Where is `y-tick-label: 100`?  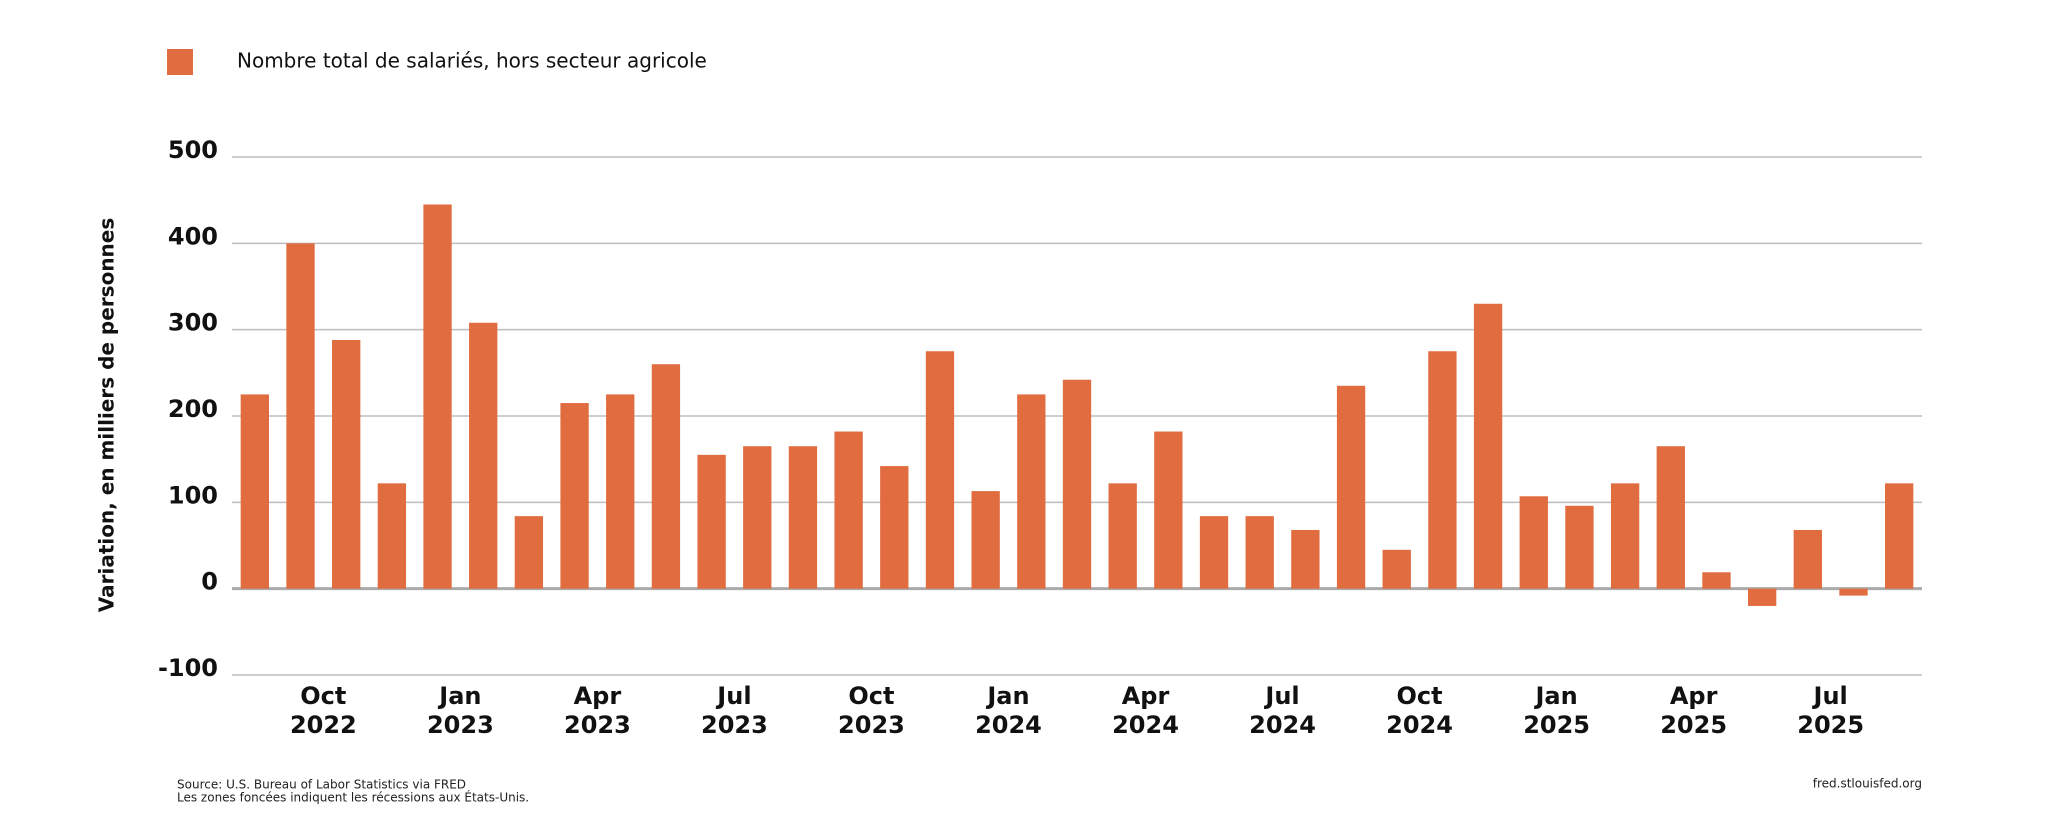
y-tick-label: 100 is located at coordinates (193, 495).